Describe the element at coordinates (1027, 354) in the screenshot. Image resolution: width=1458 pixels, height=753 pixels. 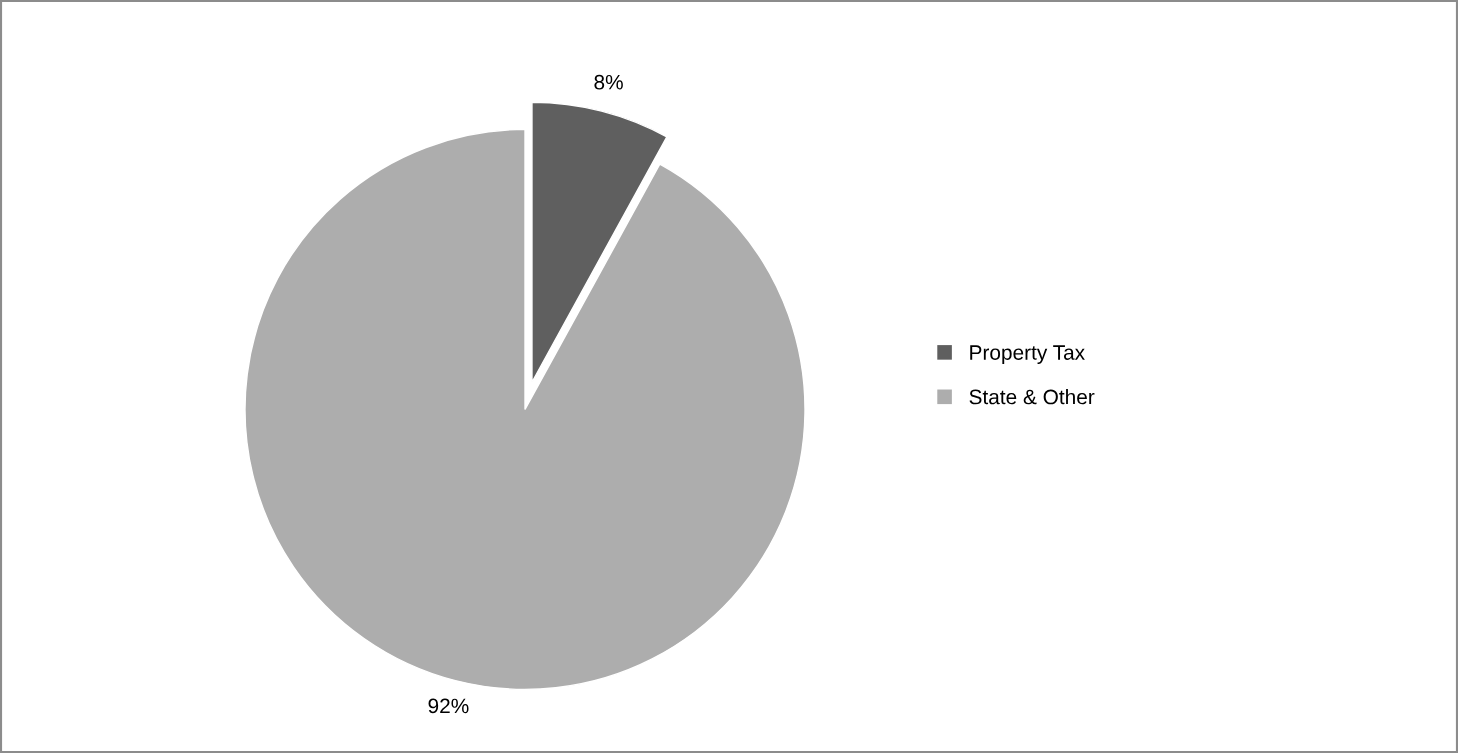
I see `legend-label: Property Tax` at that location.